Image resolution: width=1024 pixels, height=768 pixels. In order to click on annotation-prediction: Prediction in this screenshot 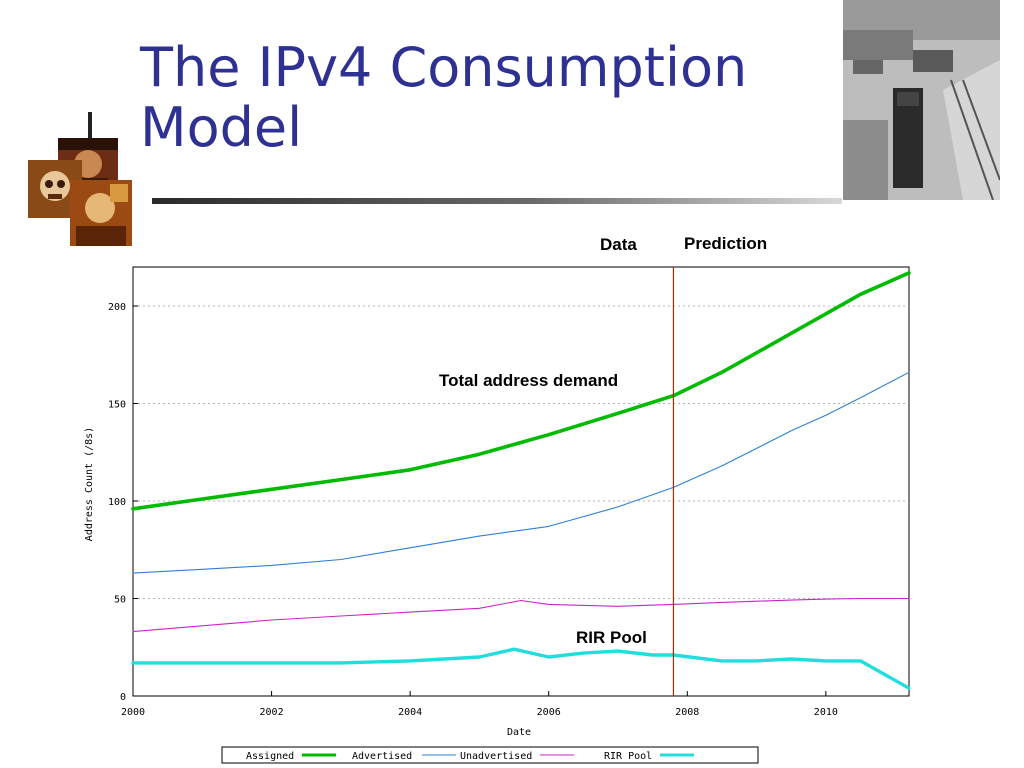, I will do `click(725, 243)`.